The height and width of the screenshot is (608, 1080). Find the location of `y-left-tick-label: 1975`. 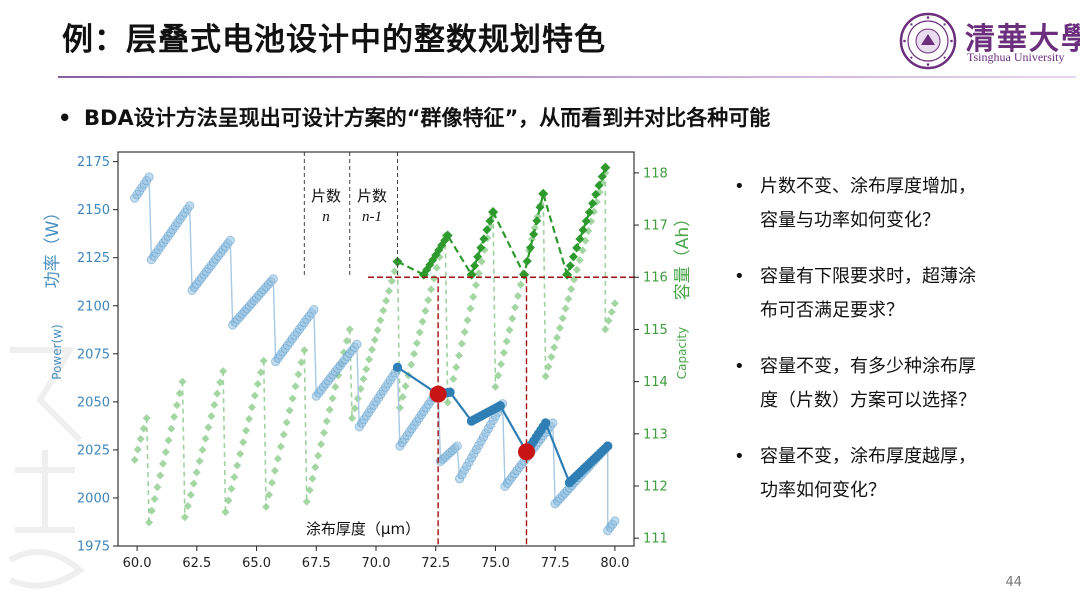

y-left-tick-label: 1975 is located at coordinates (93, 547).